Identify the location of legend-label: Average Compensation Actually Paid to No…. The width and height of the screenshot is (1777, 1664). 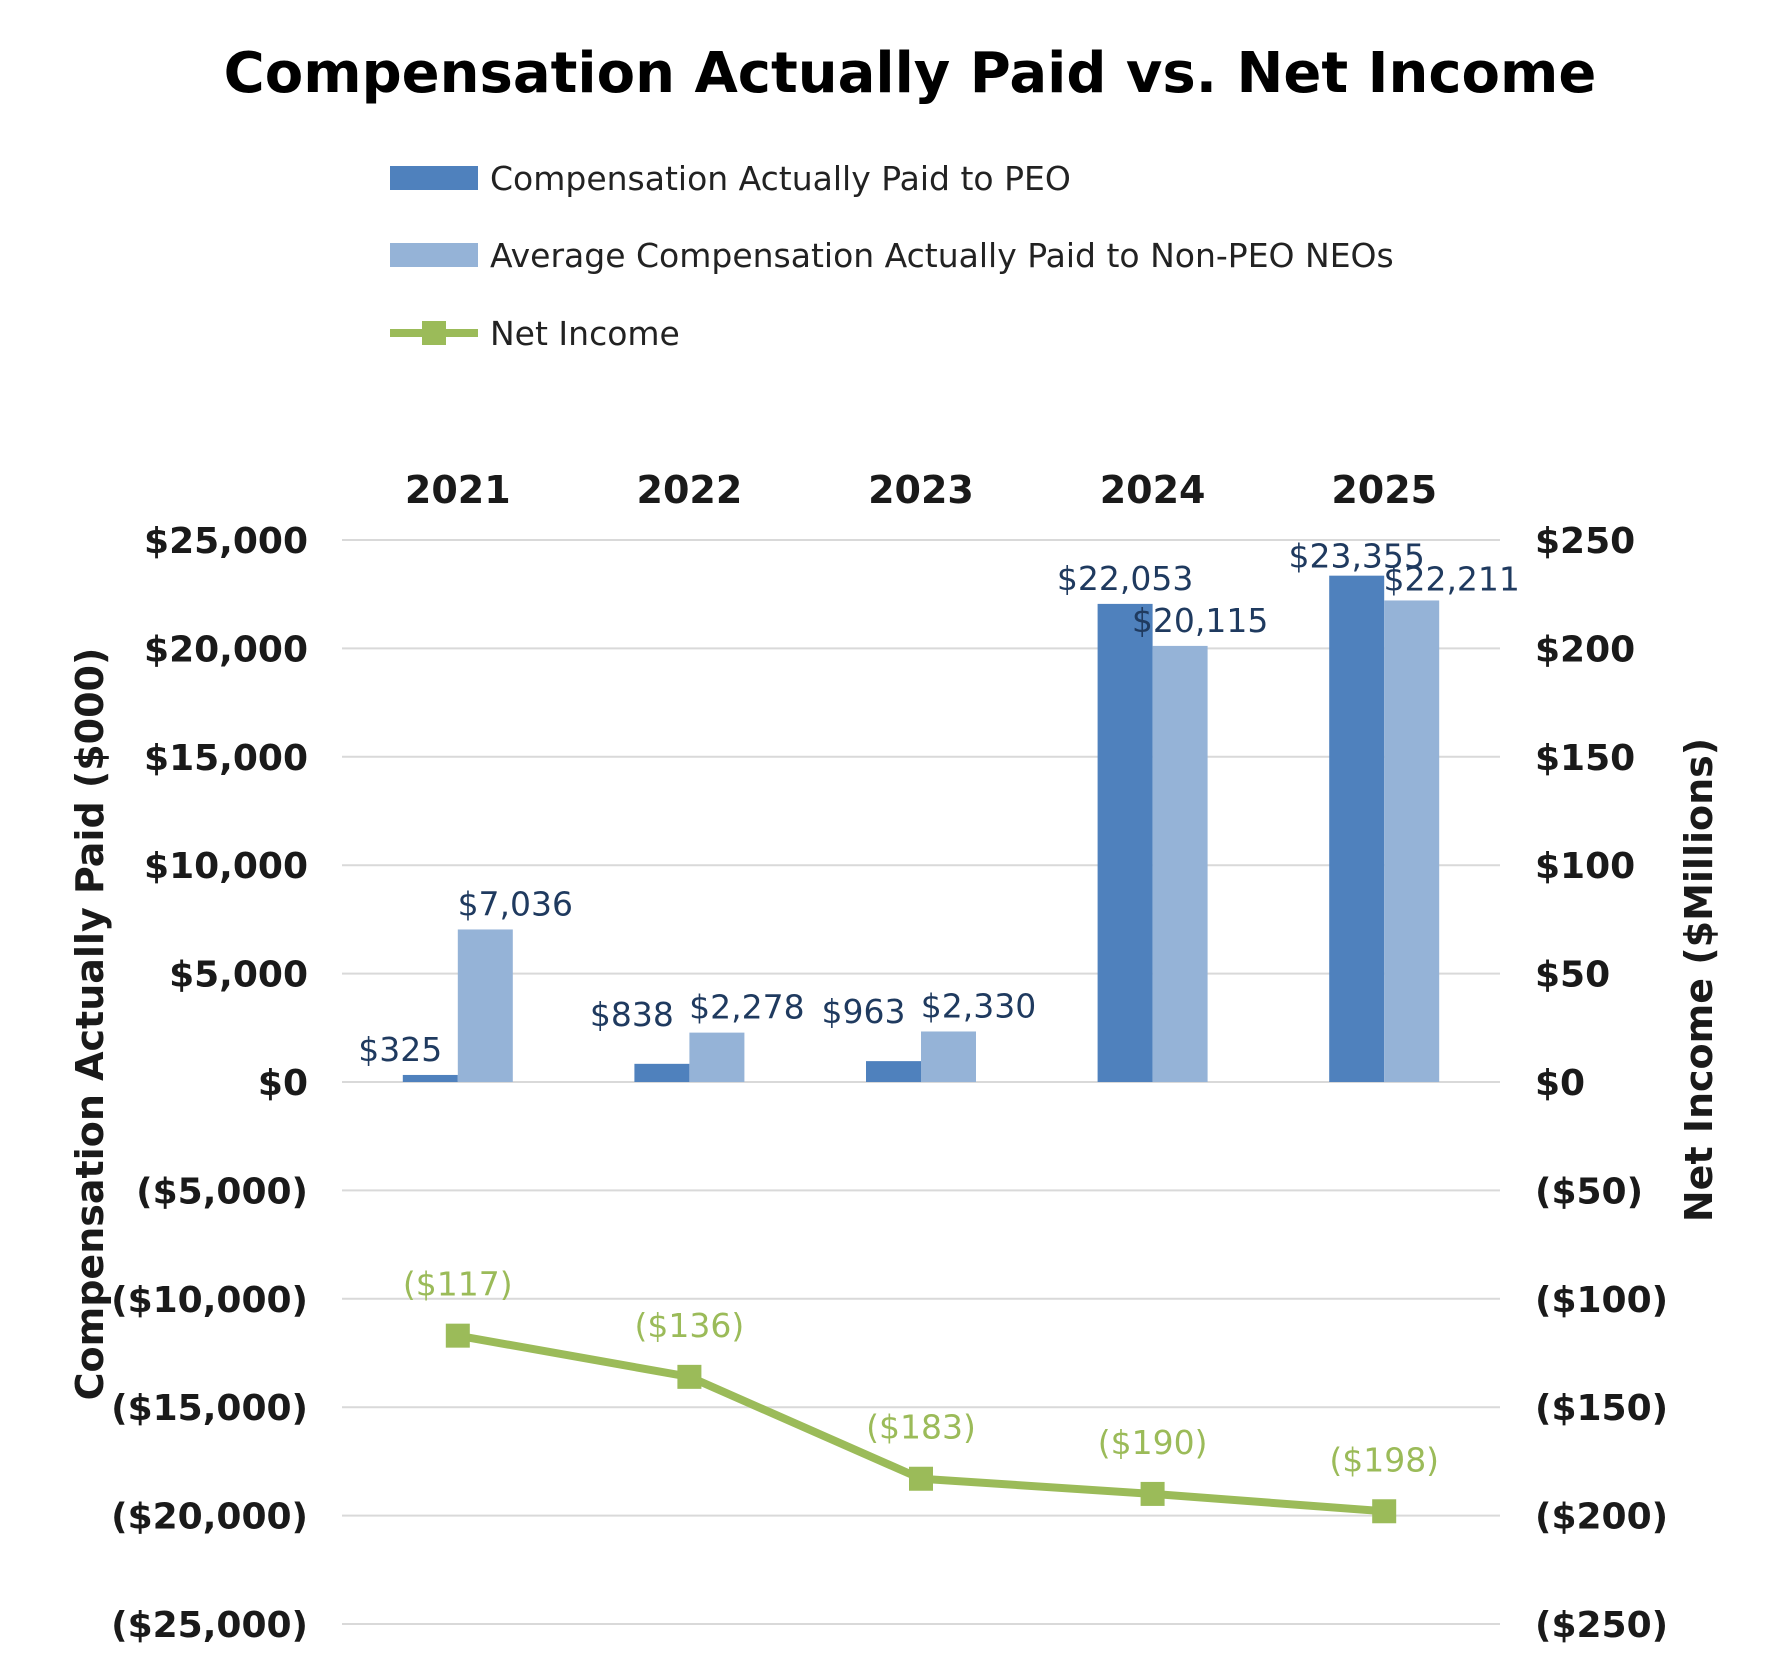
(942, 255).